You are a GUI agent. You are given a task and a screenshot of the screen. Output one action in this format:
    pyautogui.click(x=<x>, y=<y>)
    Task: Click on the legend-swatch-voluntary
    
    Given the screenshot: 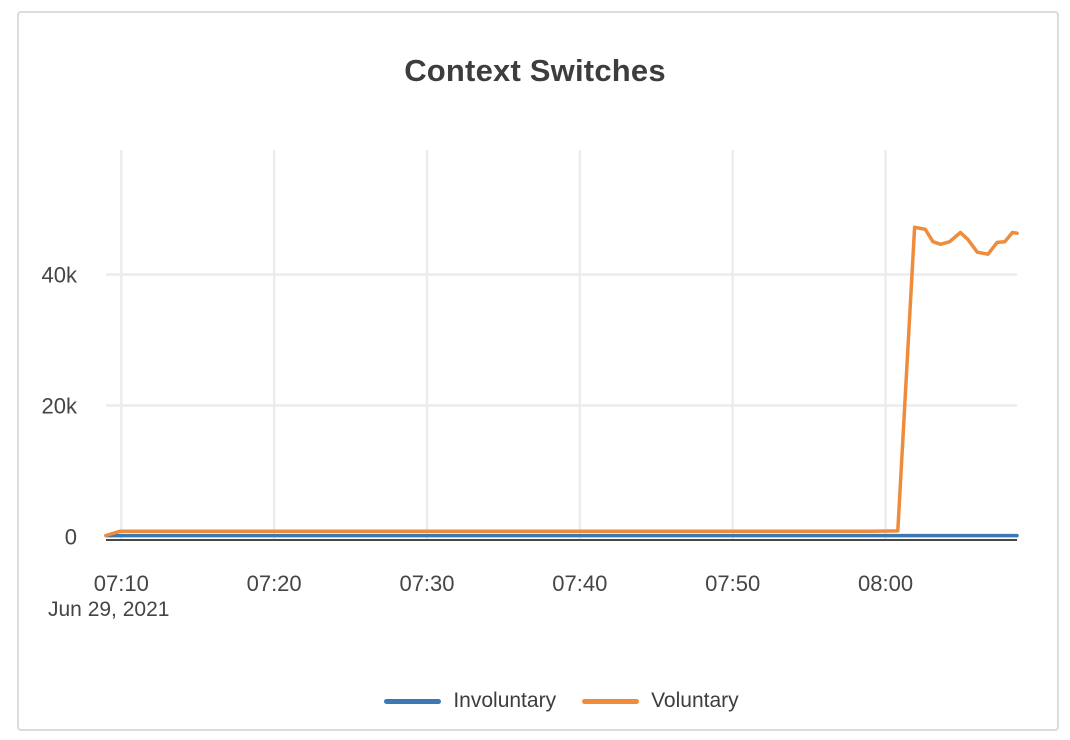 What is the action you would take?
    pyautogui.click(x=611, y=701)
    